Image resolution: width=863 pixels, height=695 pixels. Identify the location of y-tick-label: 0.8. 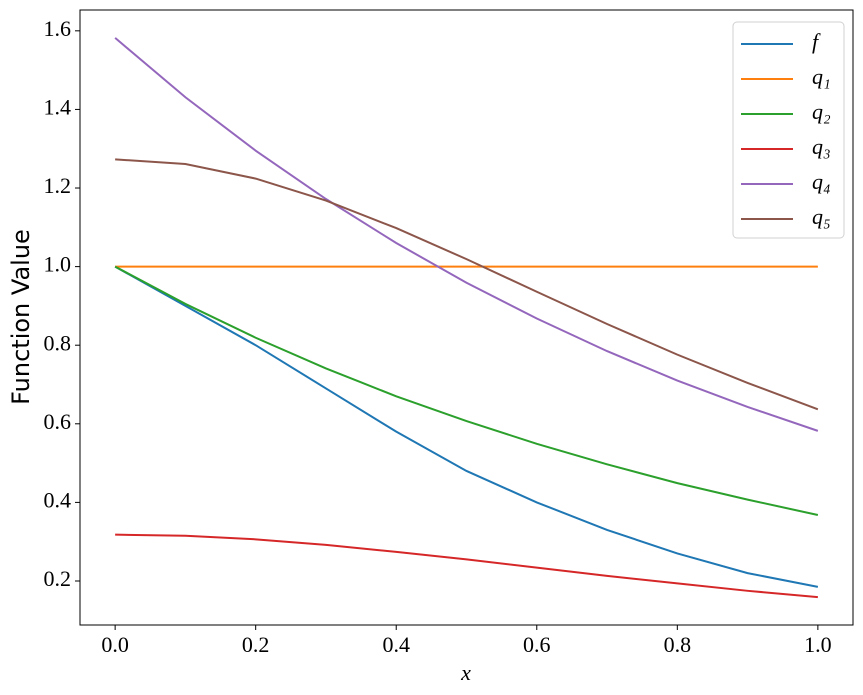
(58, 342).